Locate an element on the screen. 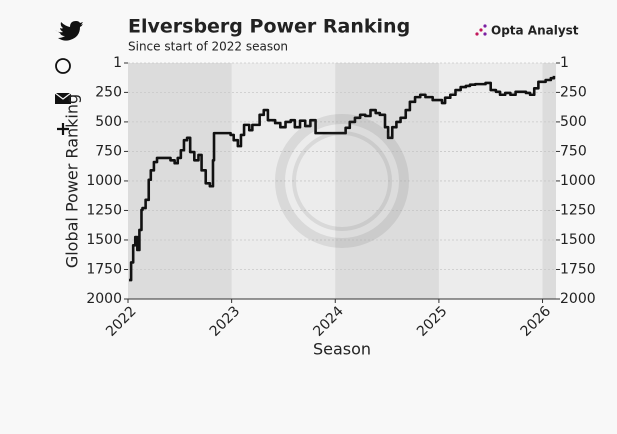 Image resolution: width=617 pixels, height=434 pixels. watermark-ring is located at coordinates (342, 181).